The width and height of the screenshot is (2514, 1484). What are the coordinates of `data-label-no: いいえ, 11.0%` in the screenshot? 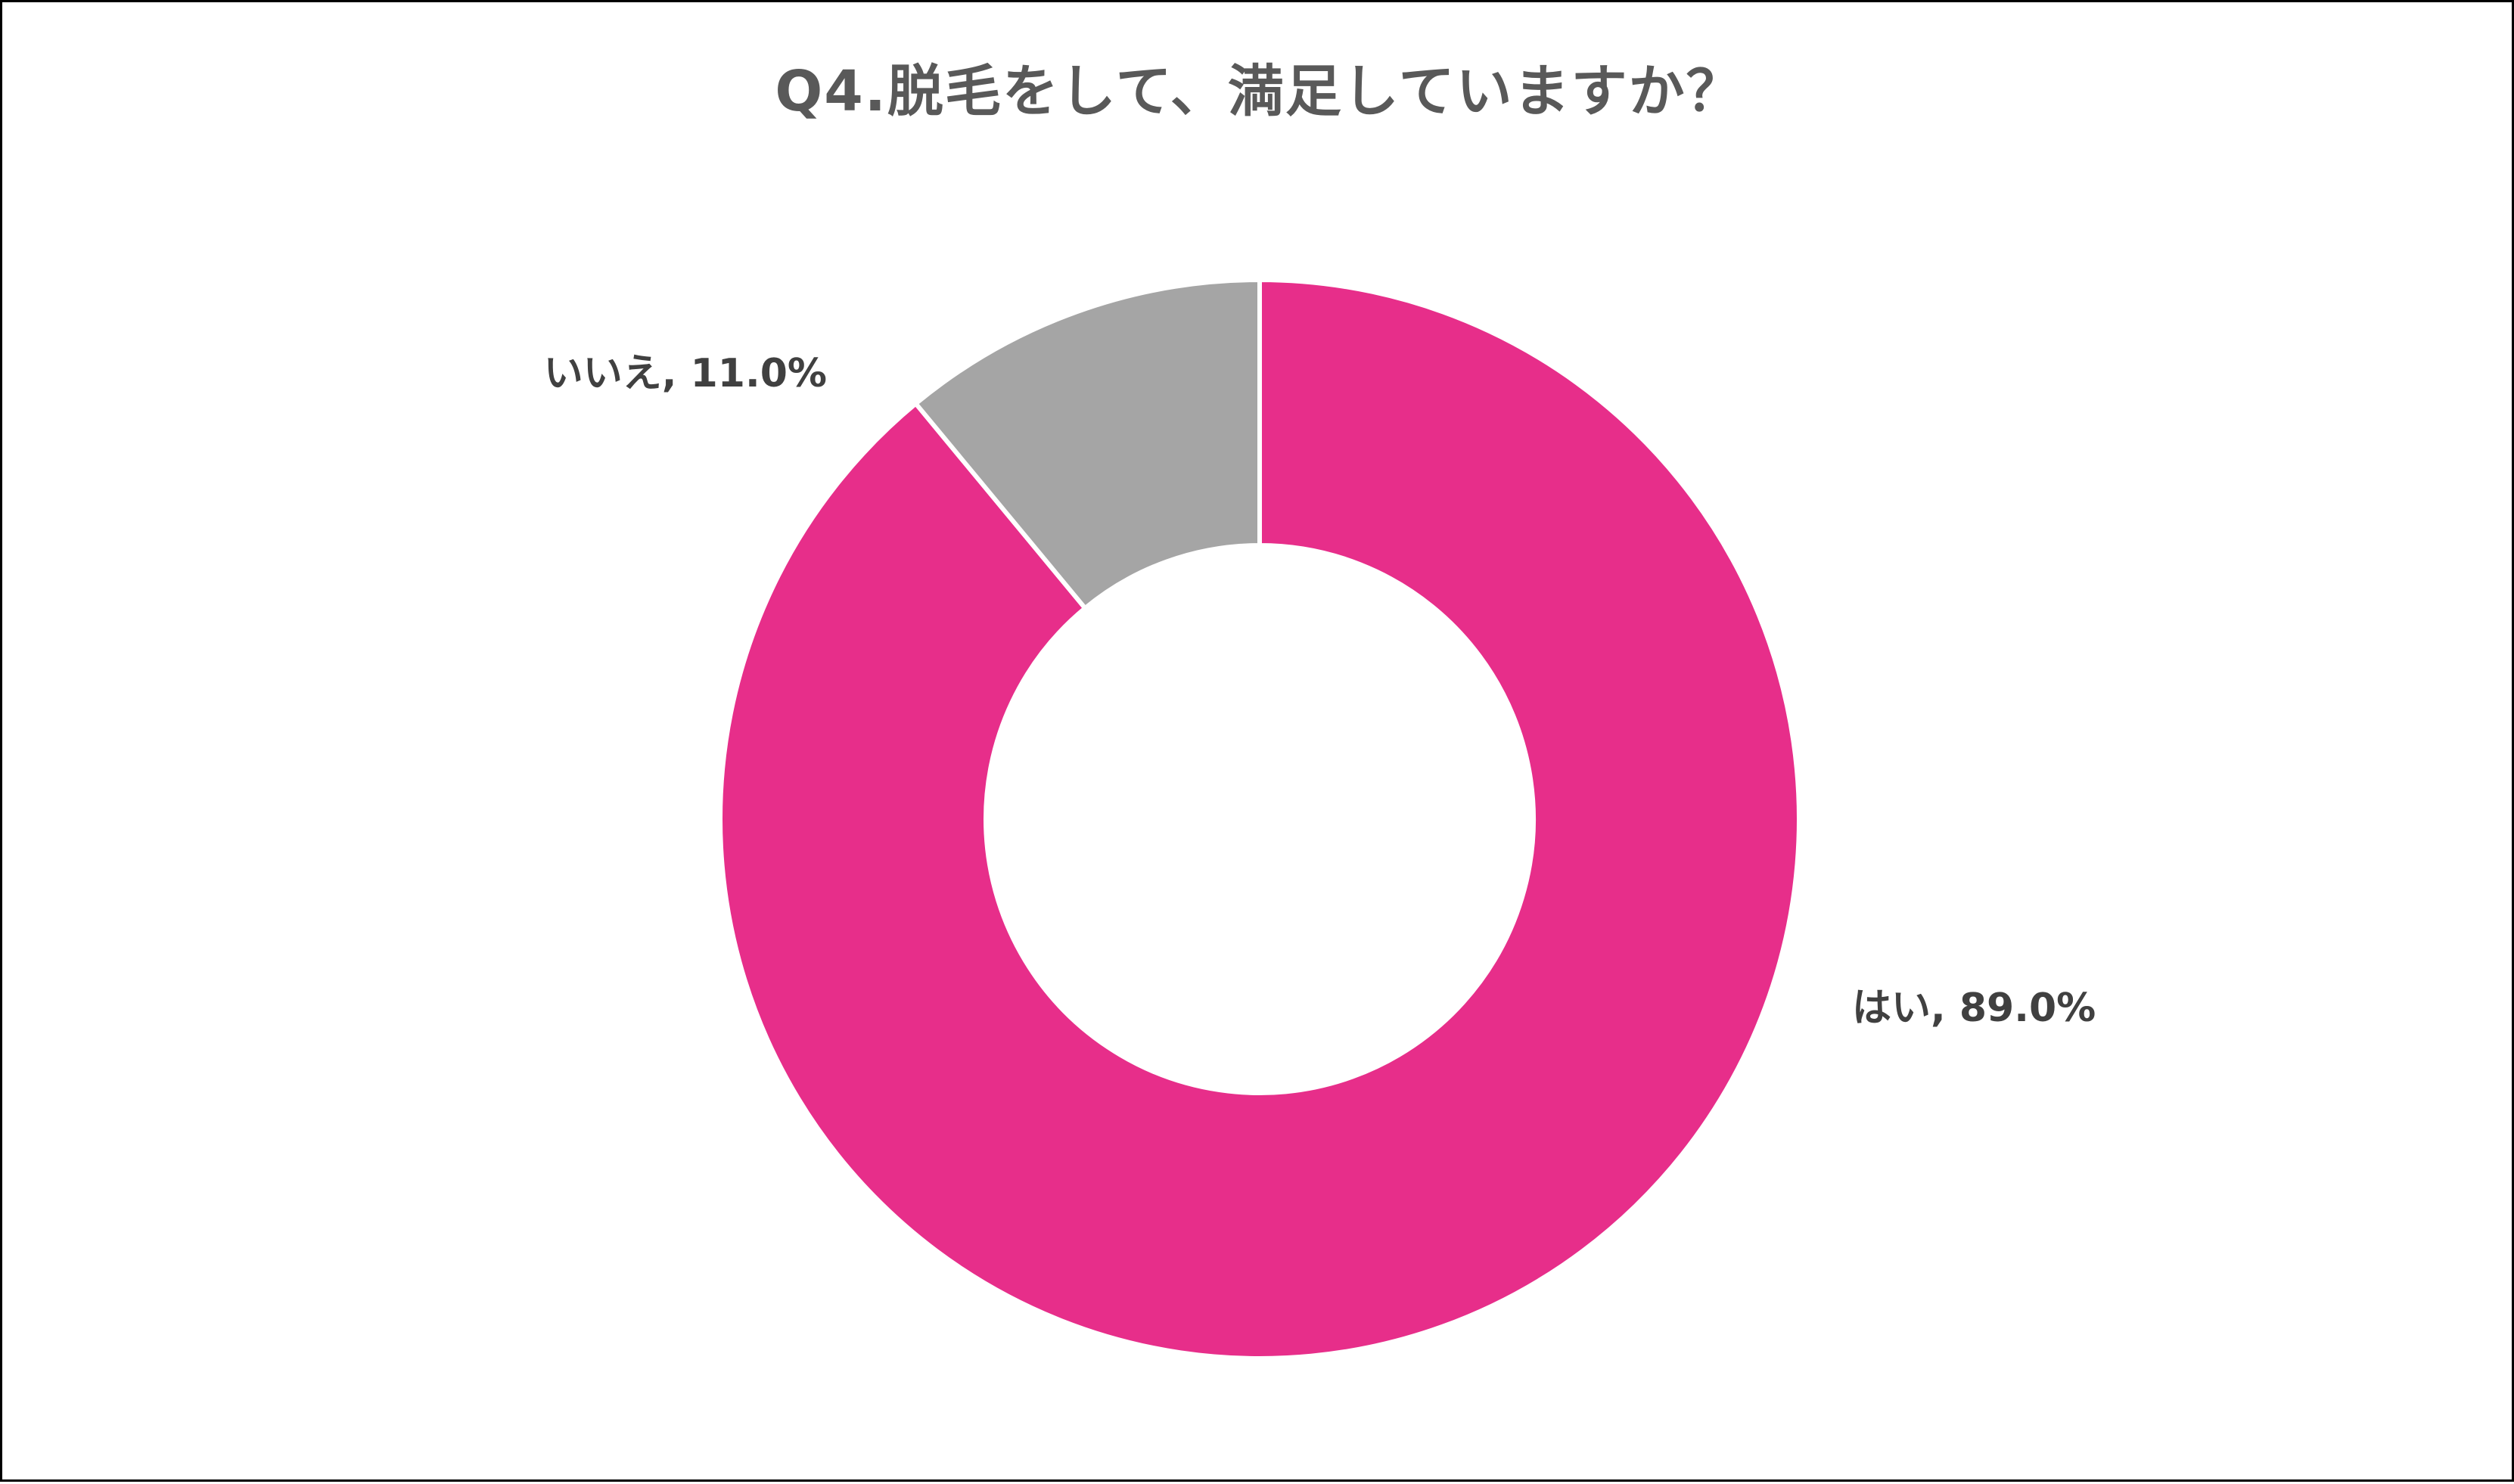 It's located at (686, 373).